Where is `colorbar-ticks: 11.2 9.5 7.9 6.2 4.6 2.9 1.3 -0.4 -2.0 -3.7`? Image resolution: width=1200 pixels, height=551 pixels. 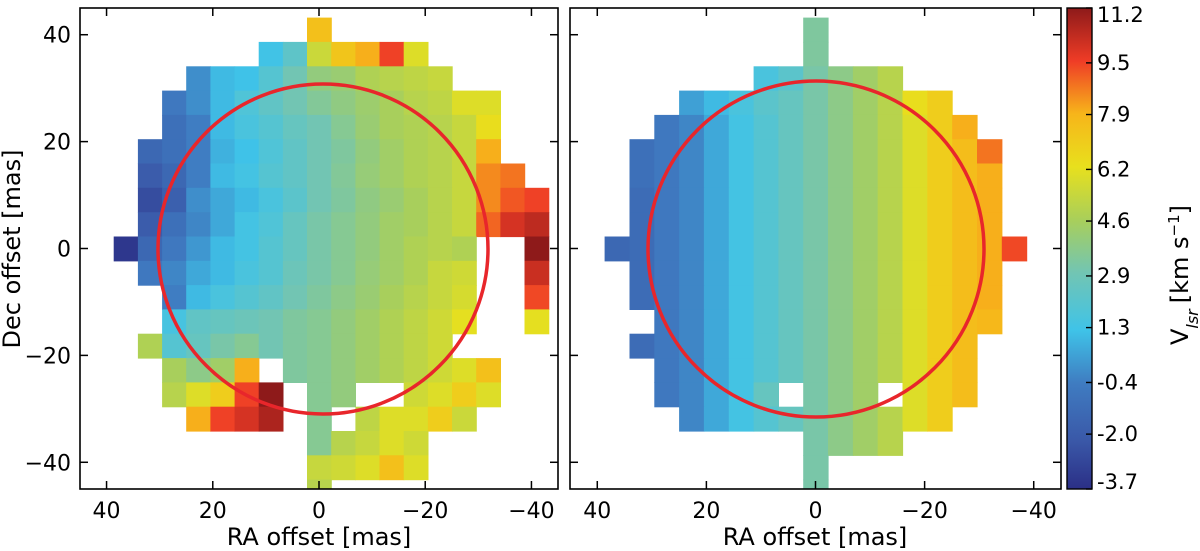 colorbar-ticks: 11.2 9.5 7.9 6.2 4.6 2.9 1.3 -0.4 -2.0 -3.7 is located at coordinates (1115, 248).